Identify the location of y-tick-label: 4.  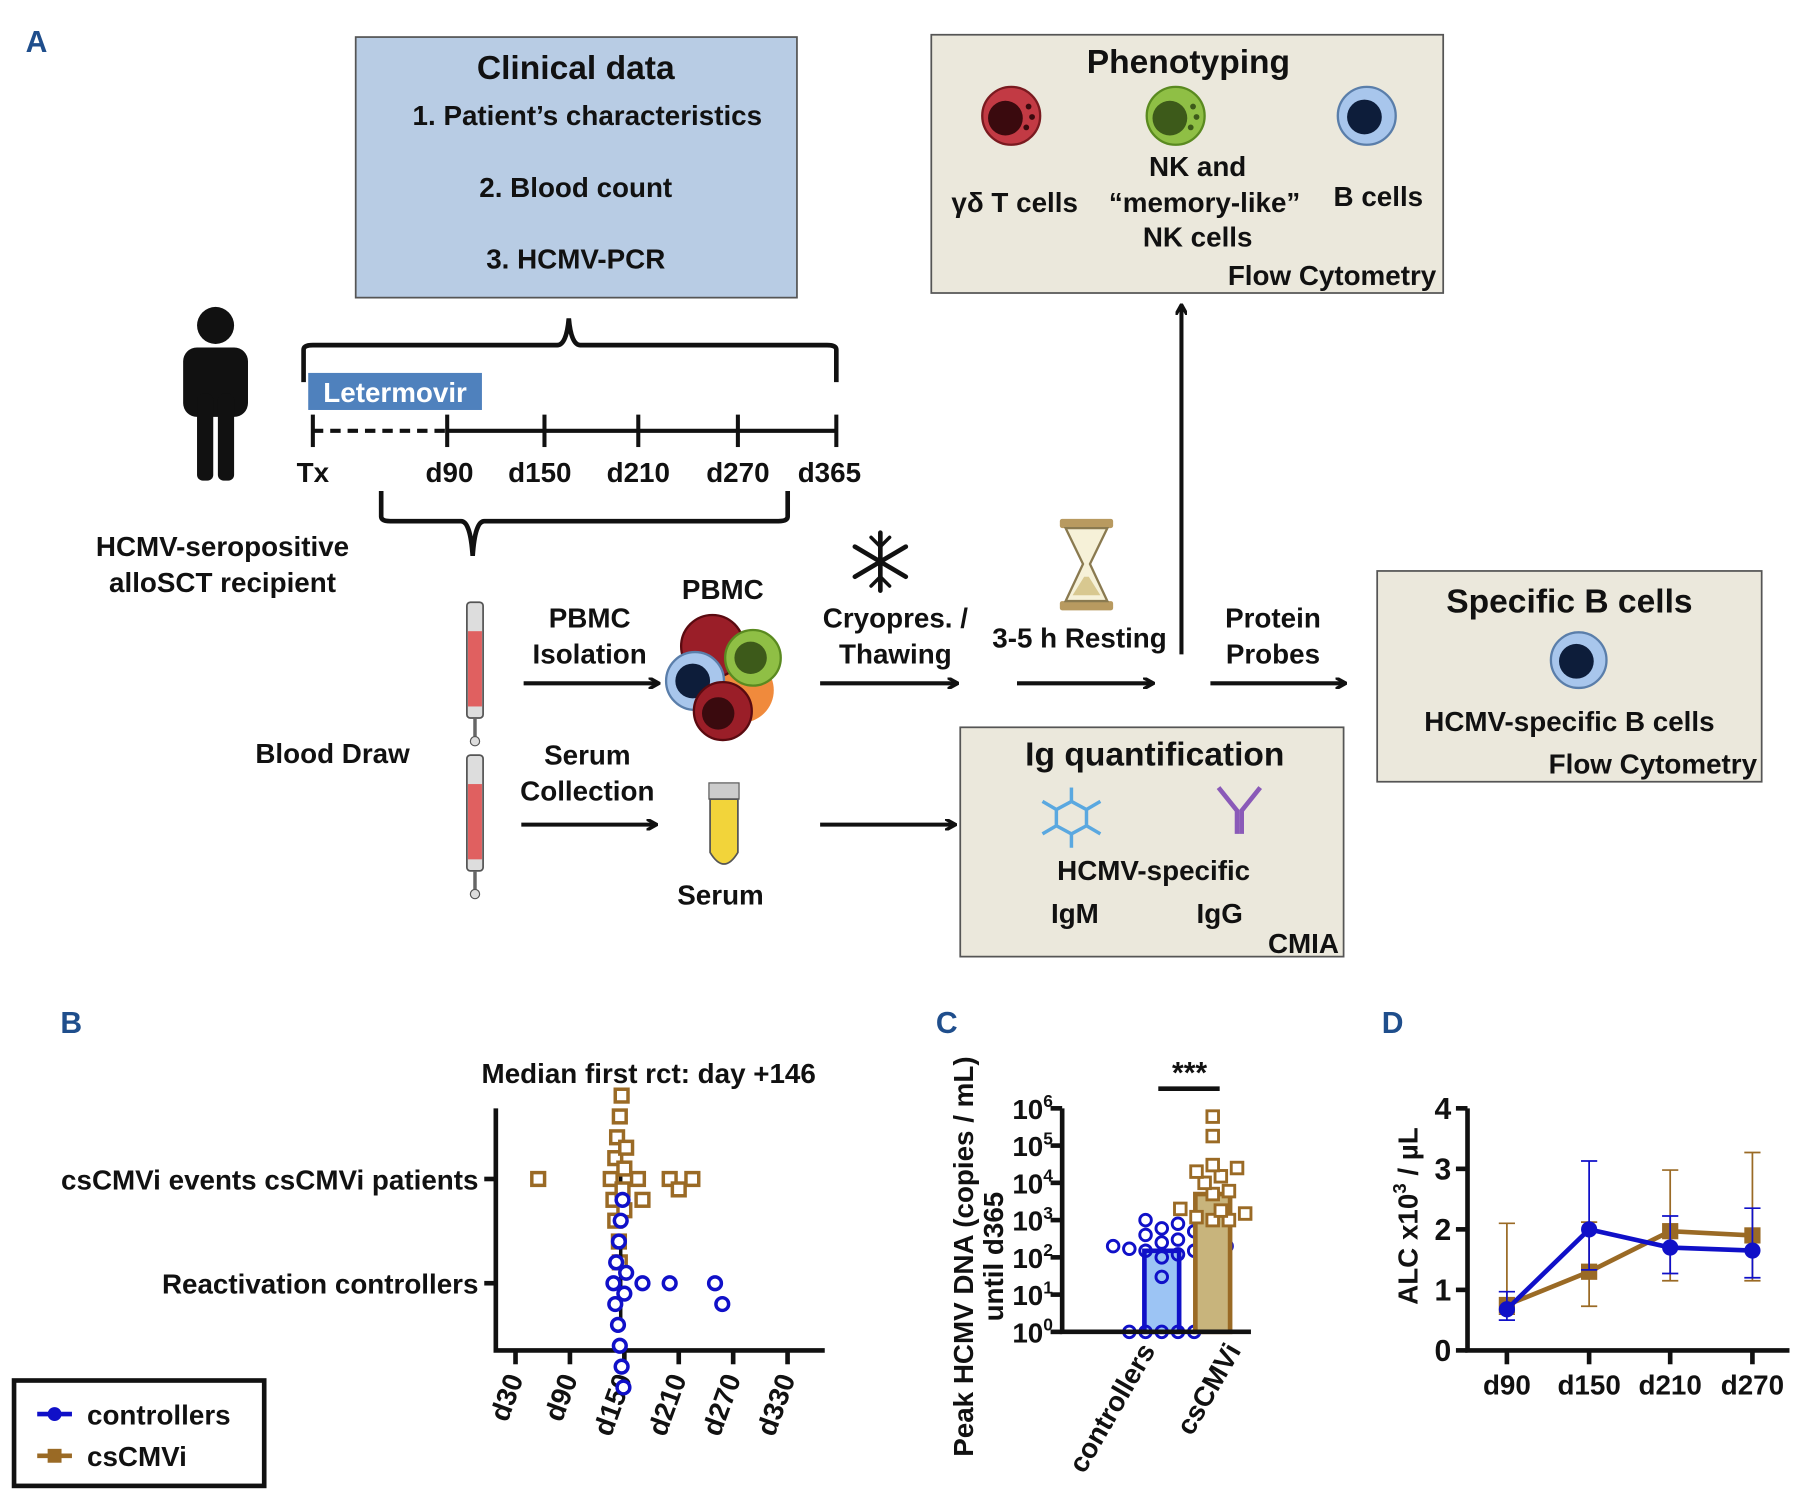
(1443, 1109).